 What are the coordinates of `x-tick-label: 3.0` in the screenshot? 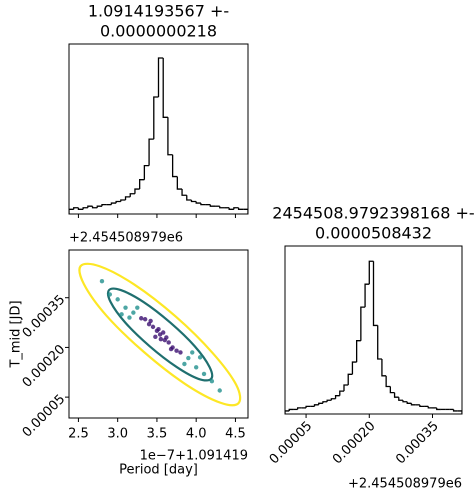 It's located at (117, 434).